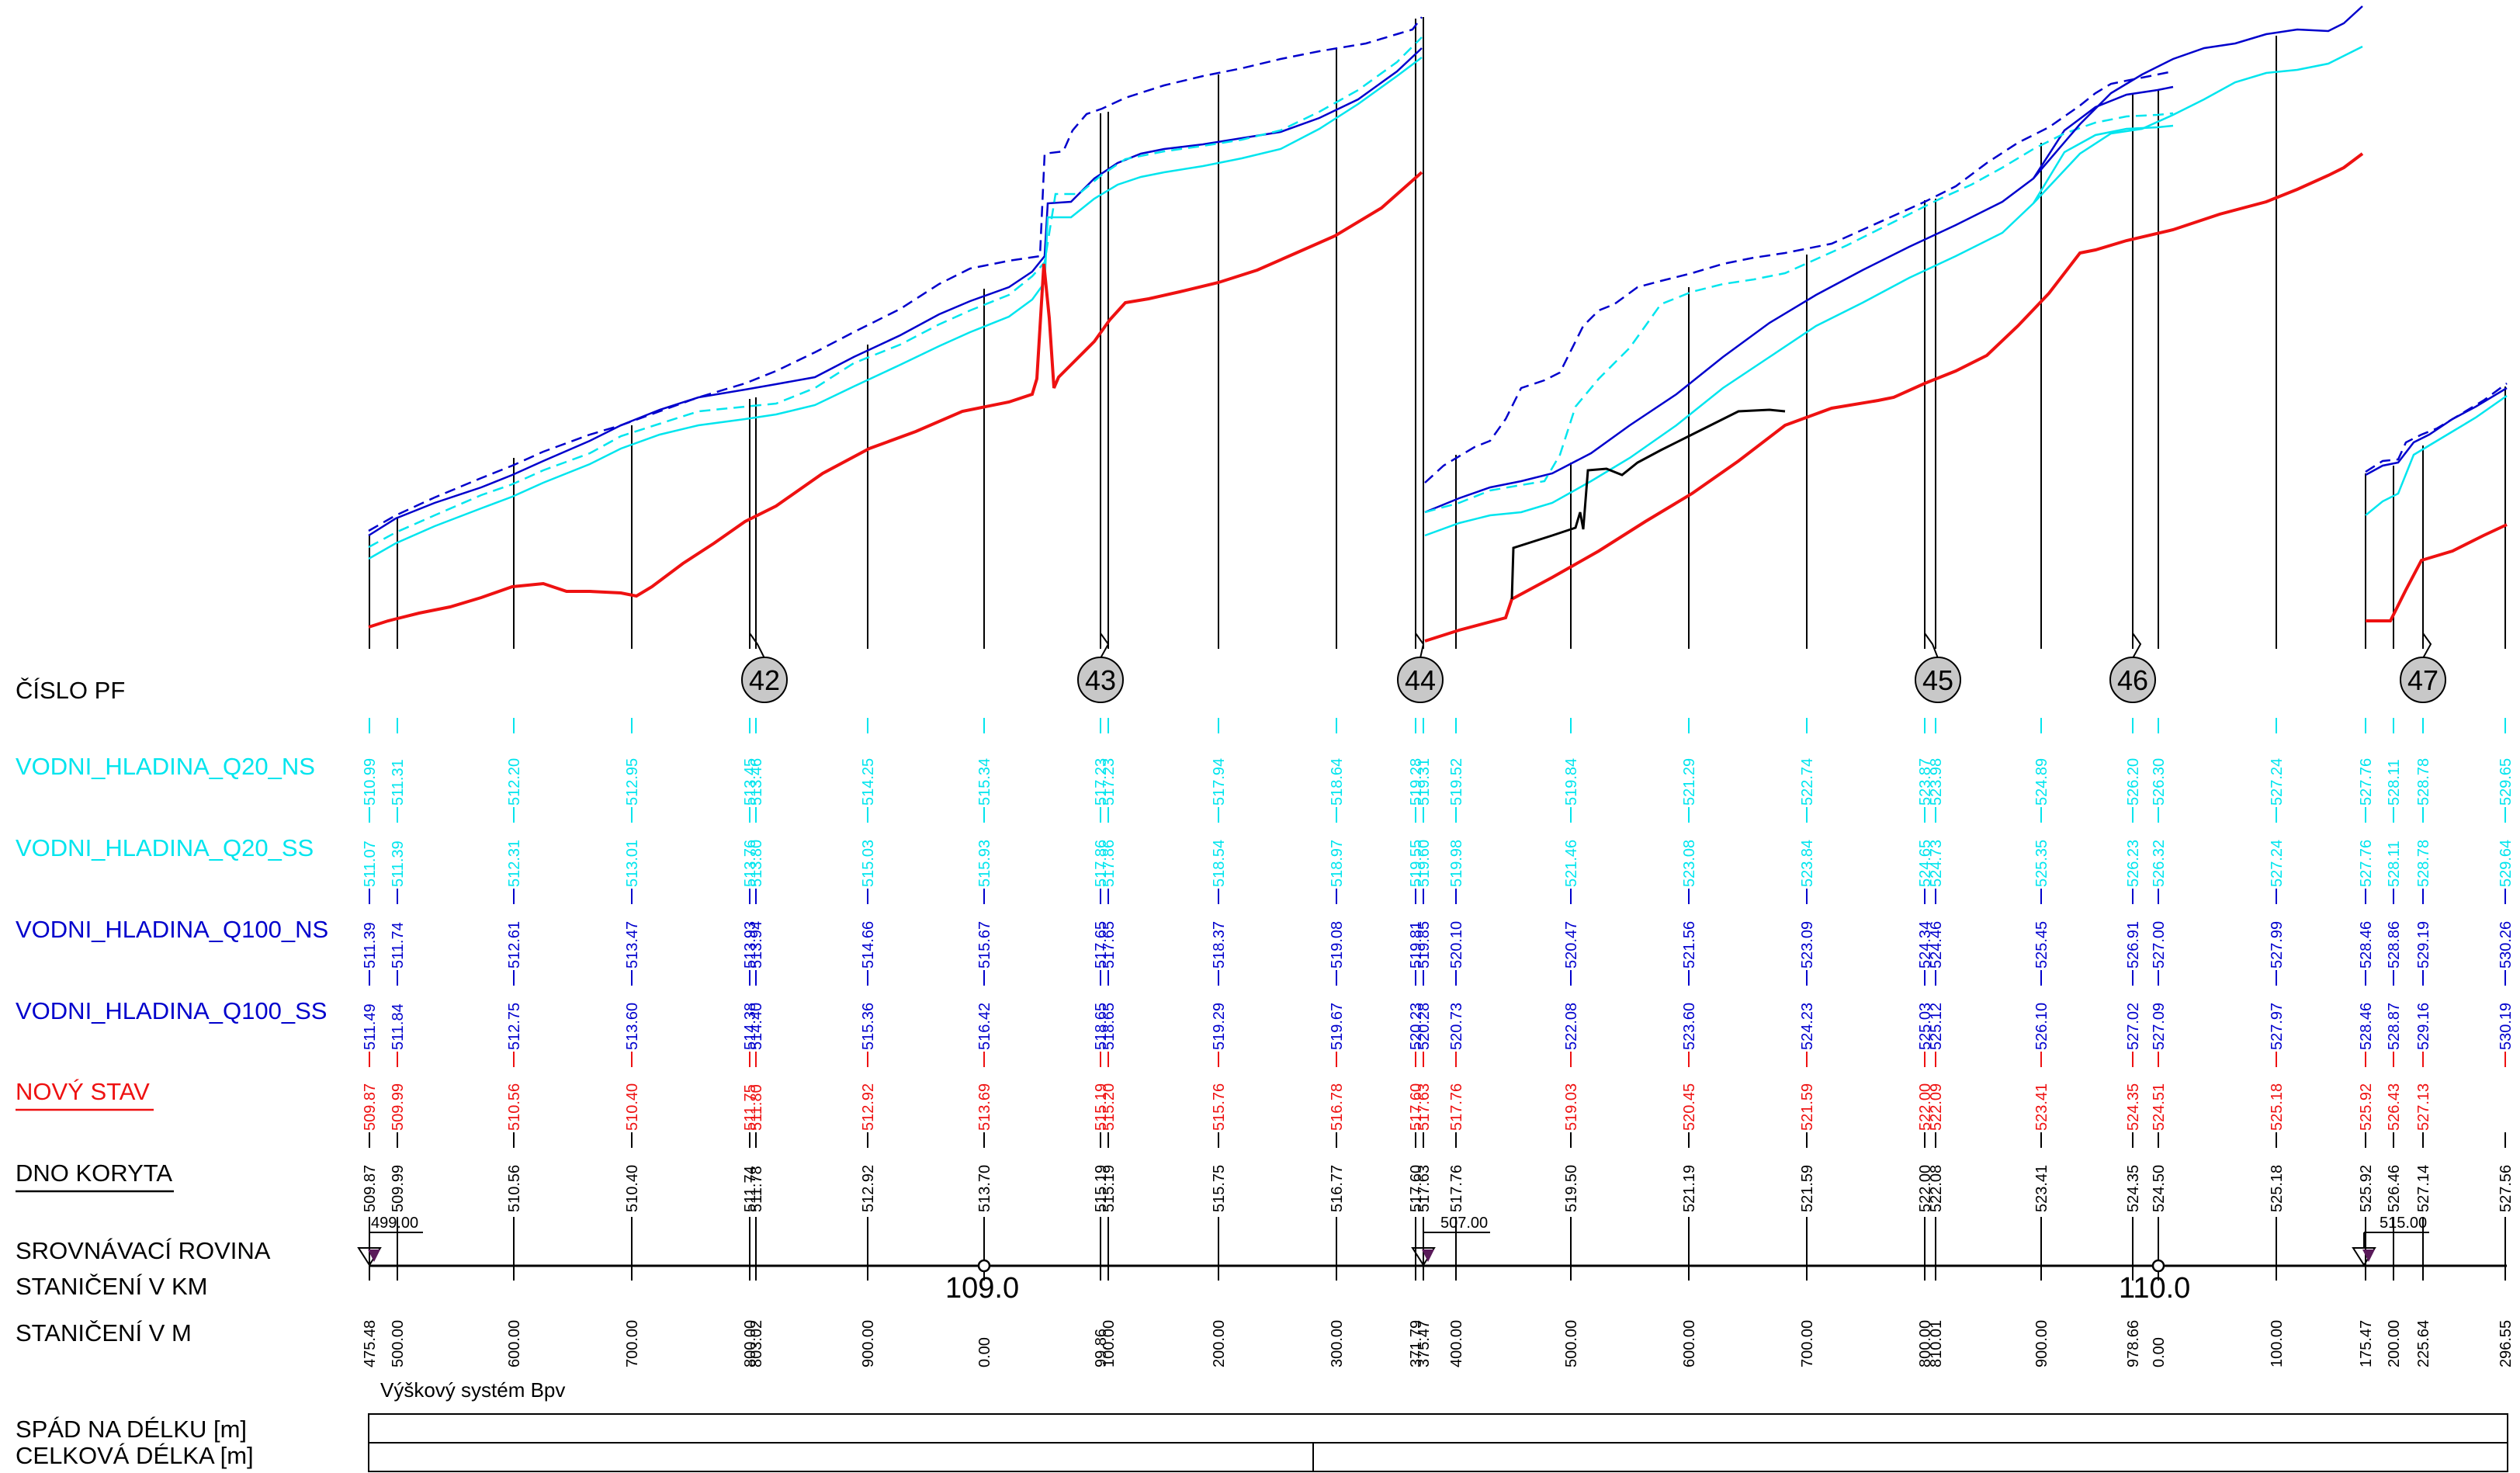  What do you see at coordinates (1425, 945) in the screenshot?
I see `q100-ns-value: 519.85` at bounding box center [1425, 945].